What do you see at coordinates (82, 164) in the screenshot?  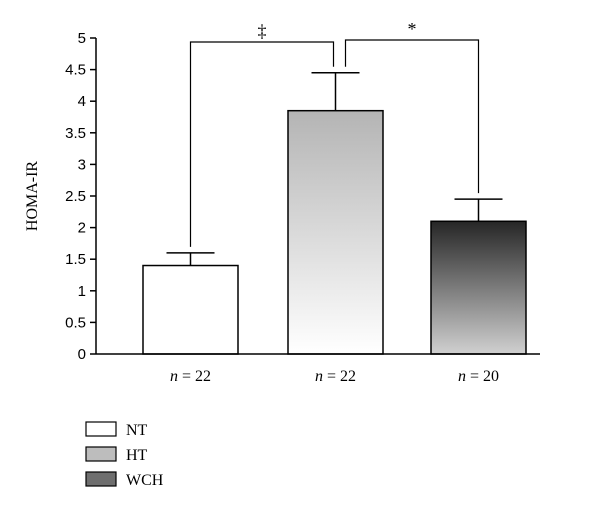 I see `y-tick-label: 3` at bounding box center [82, 164].